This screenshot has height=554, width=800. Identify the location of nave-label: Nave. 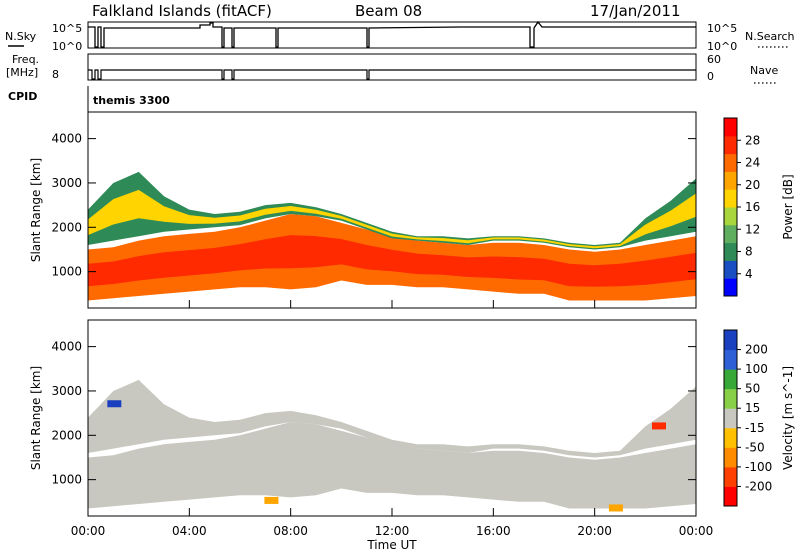
(764, 70).